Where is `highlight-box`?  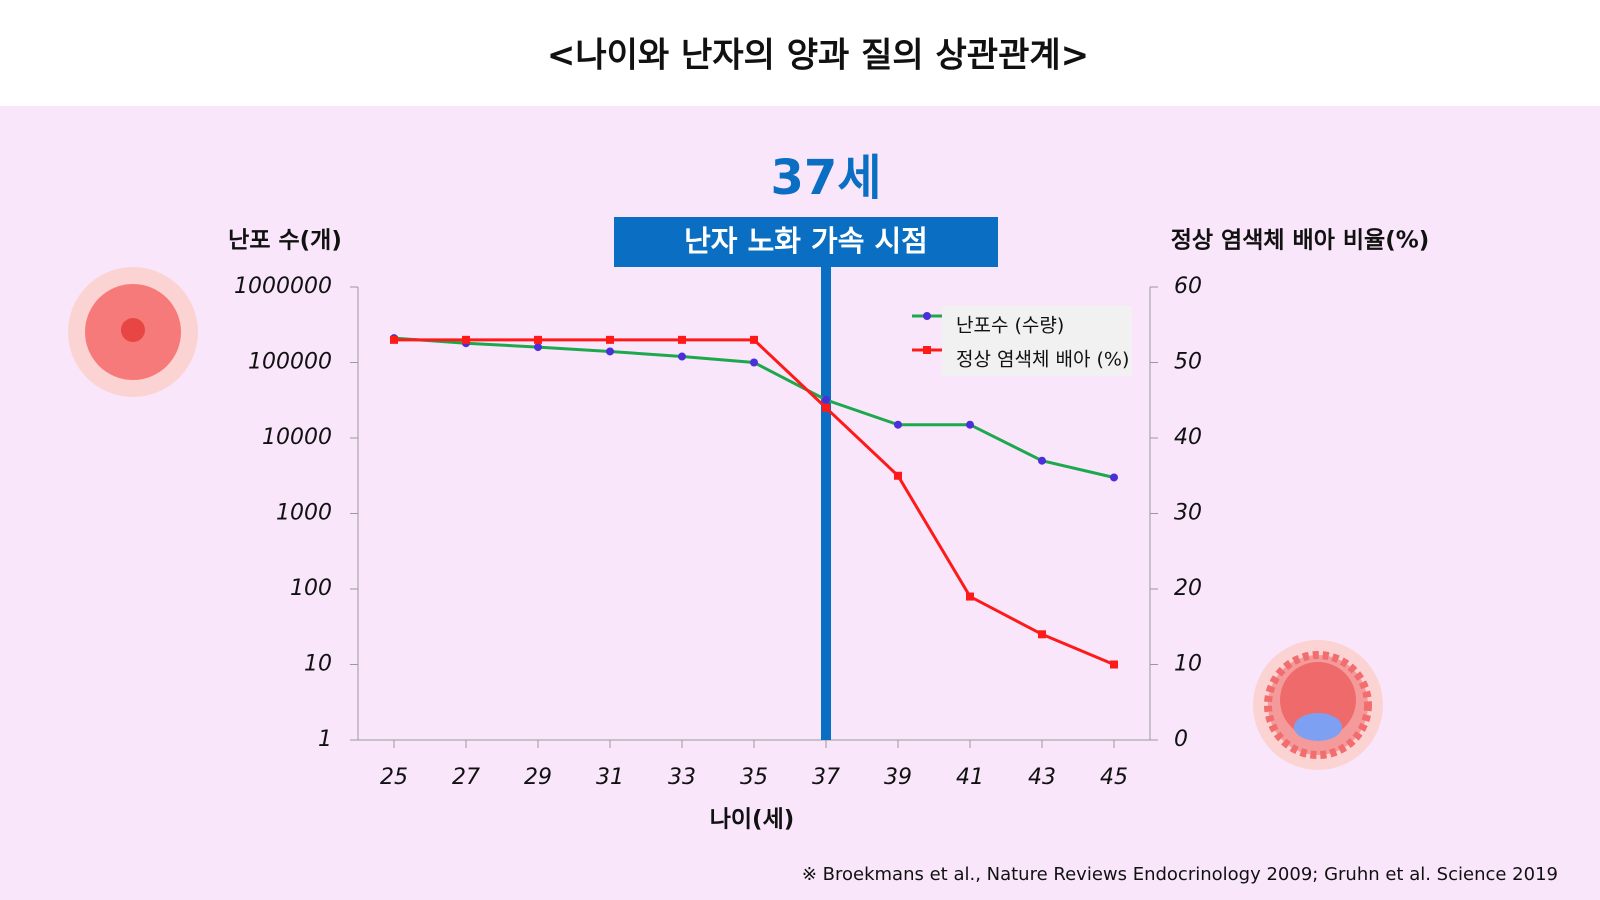 highlight-box is located at coordinates (806, 242).